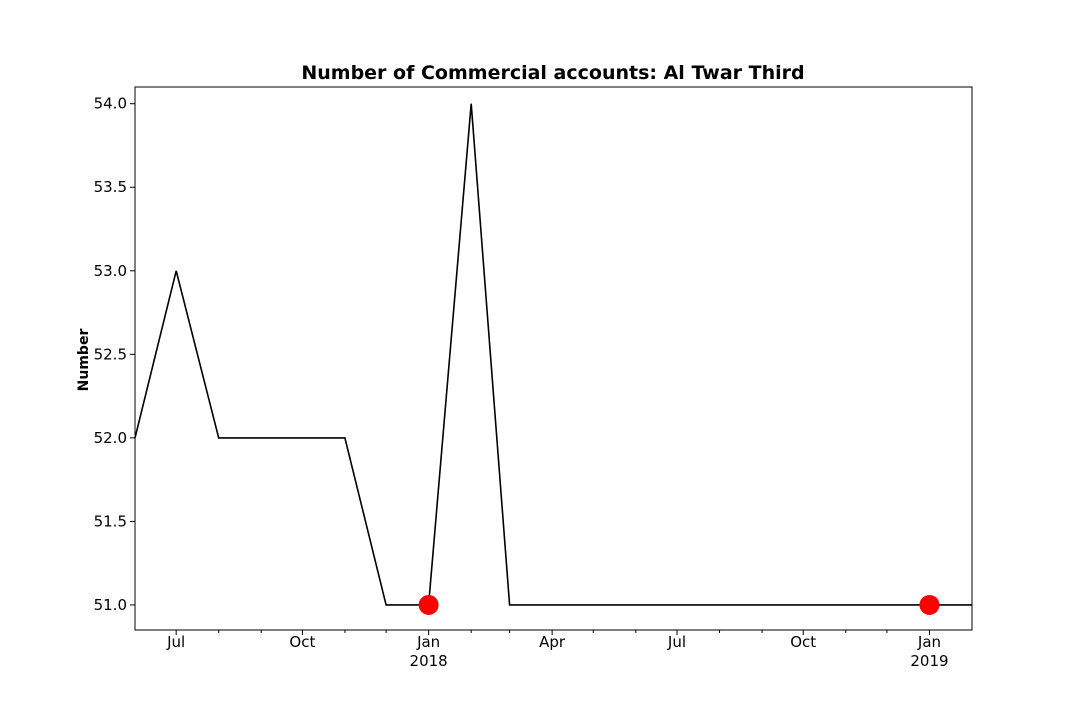 The height and width of the screenshot is (720, 1080). What do you see at coordinates (110, 104) in the screenshot?
I see `y-tick-label: 54.0` at bounding box center [110, 104].